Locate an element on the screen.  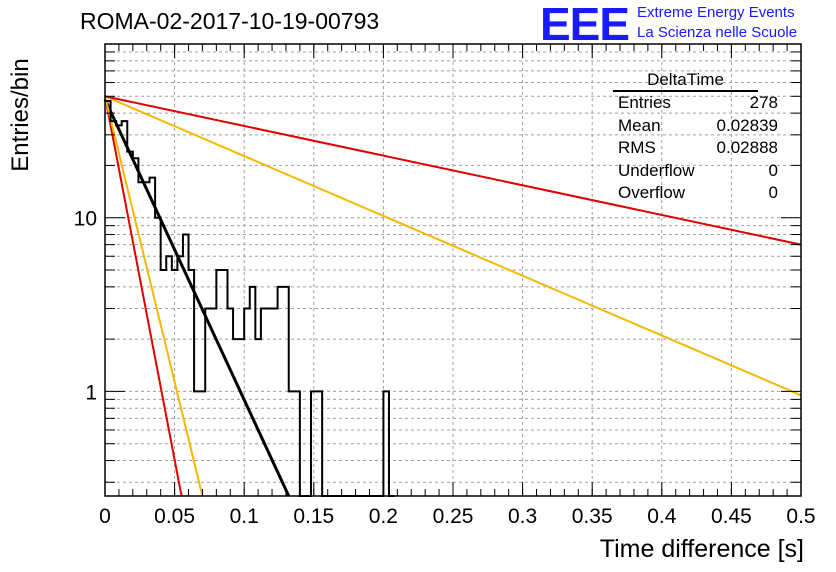
stats-row-rms: RMS 0.02888 is located at coordinates (698, 148).